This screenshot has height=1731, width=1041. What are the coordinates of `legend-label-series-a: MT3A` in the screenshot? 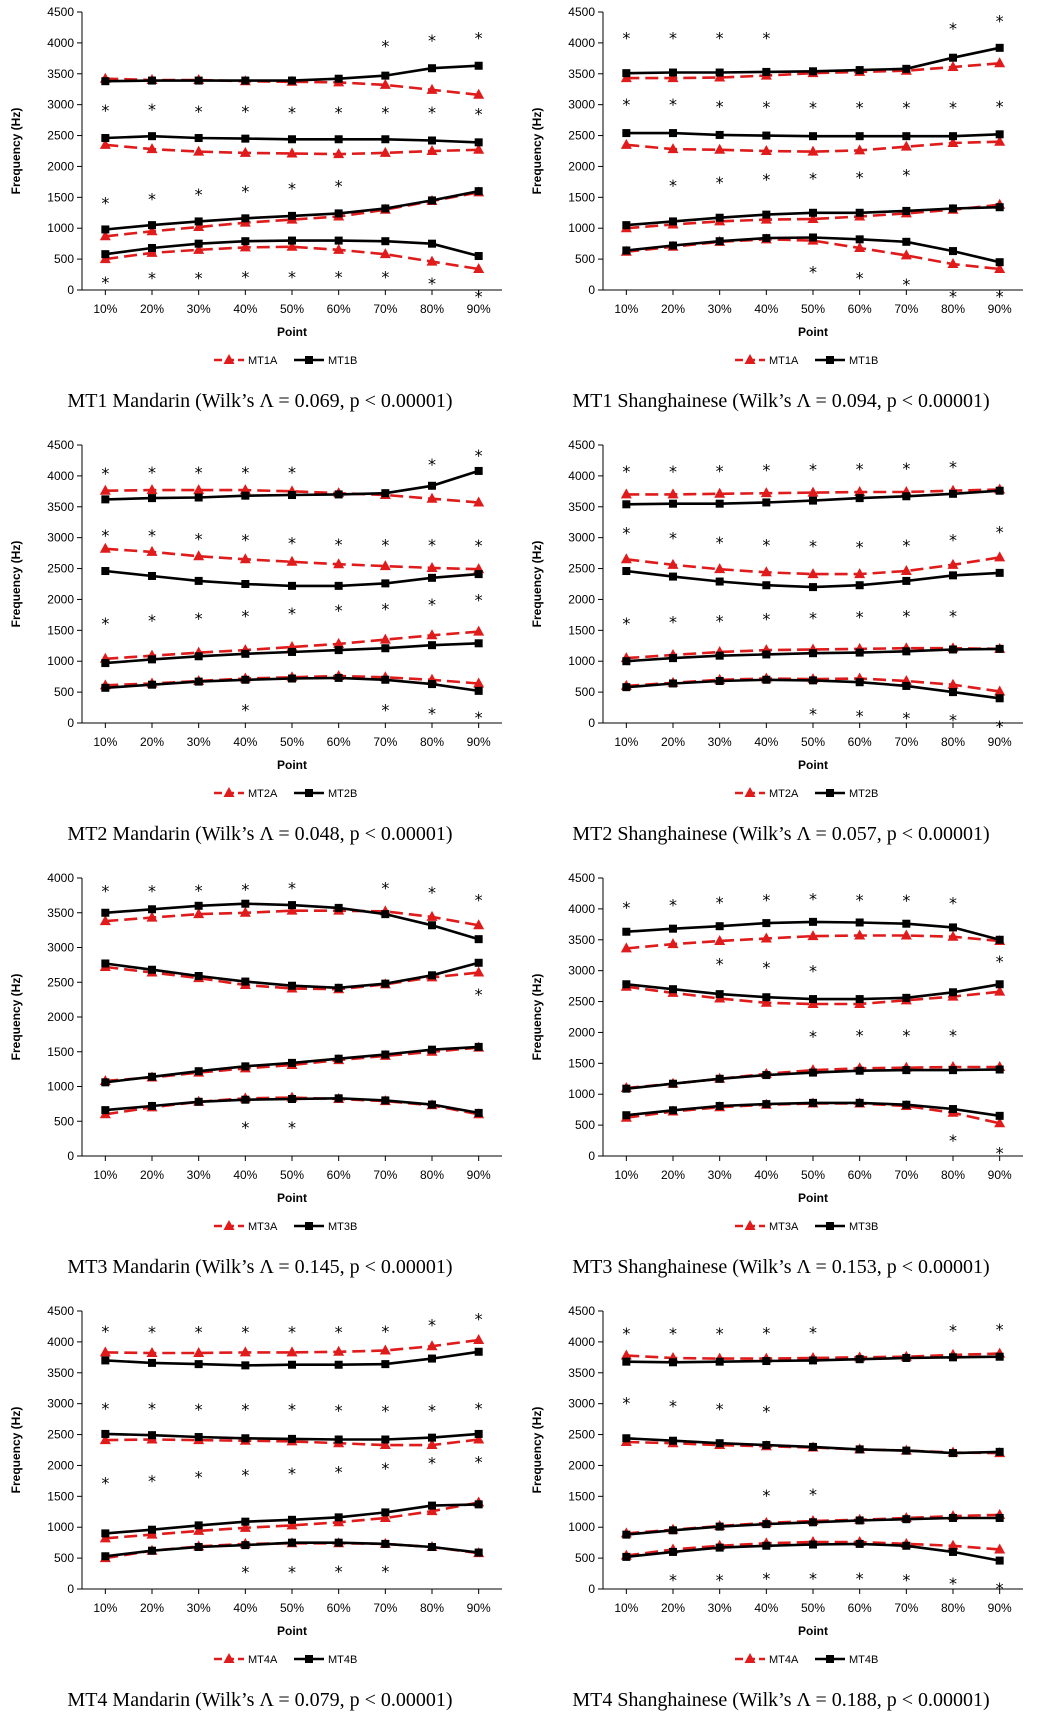 It's located at (784, 1227).